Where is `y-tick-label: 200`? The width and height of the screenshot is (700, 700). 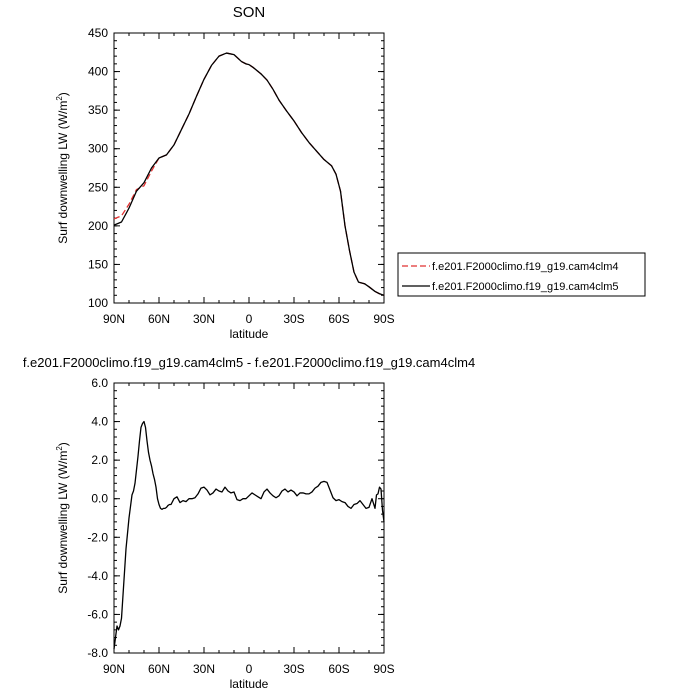 y-tick-label: 200 is located at coordinates (98, 226).